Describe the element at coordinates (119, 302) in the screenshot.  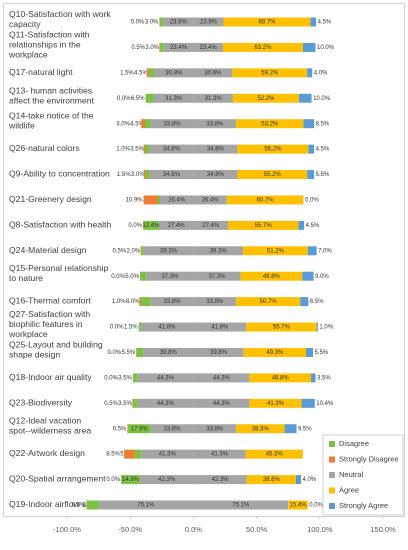
I see `value-label: 1.0%` at that location.